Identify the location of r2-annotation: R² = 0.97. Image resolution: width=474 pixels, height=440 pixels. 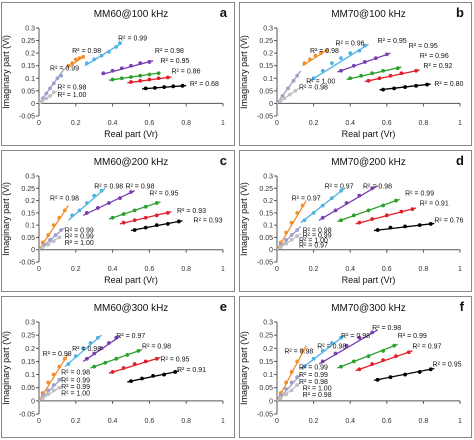
(339, 186).